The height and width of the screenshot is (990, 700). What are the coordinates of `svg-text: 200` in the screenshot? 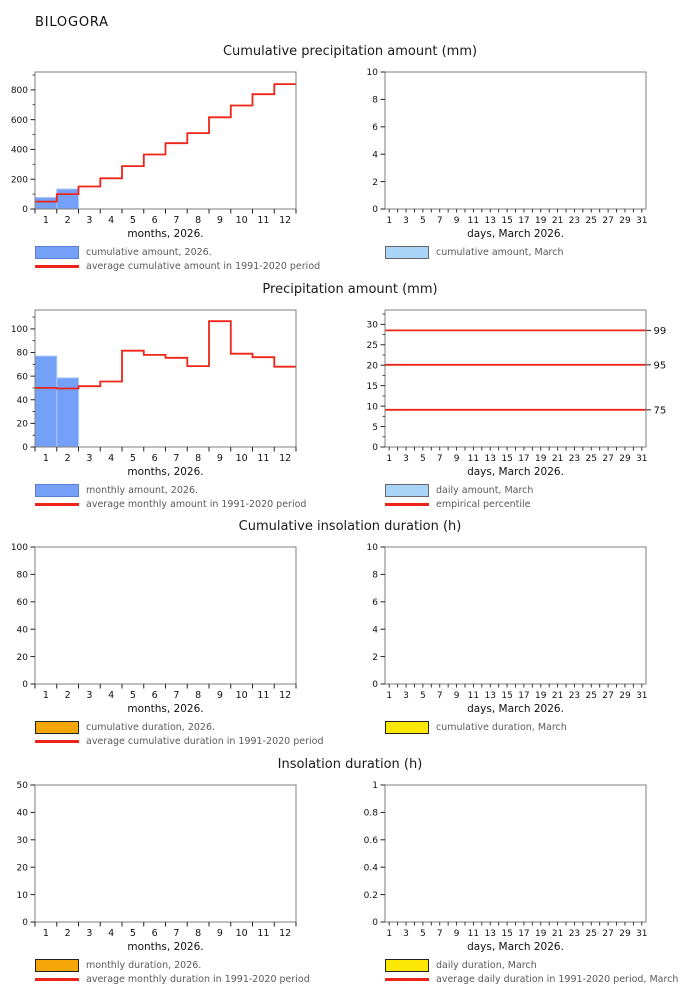 It's located at (19, 180).